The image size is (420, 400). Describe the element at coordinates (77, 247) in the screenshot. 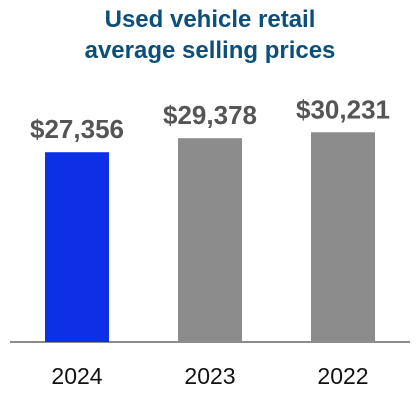

I see `bar-2024` at that location.